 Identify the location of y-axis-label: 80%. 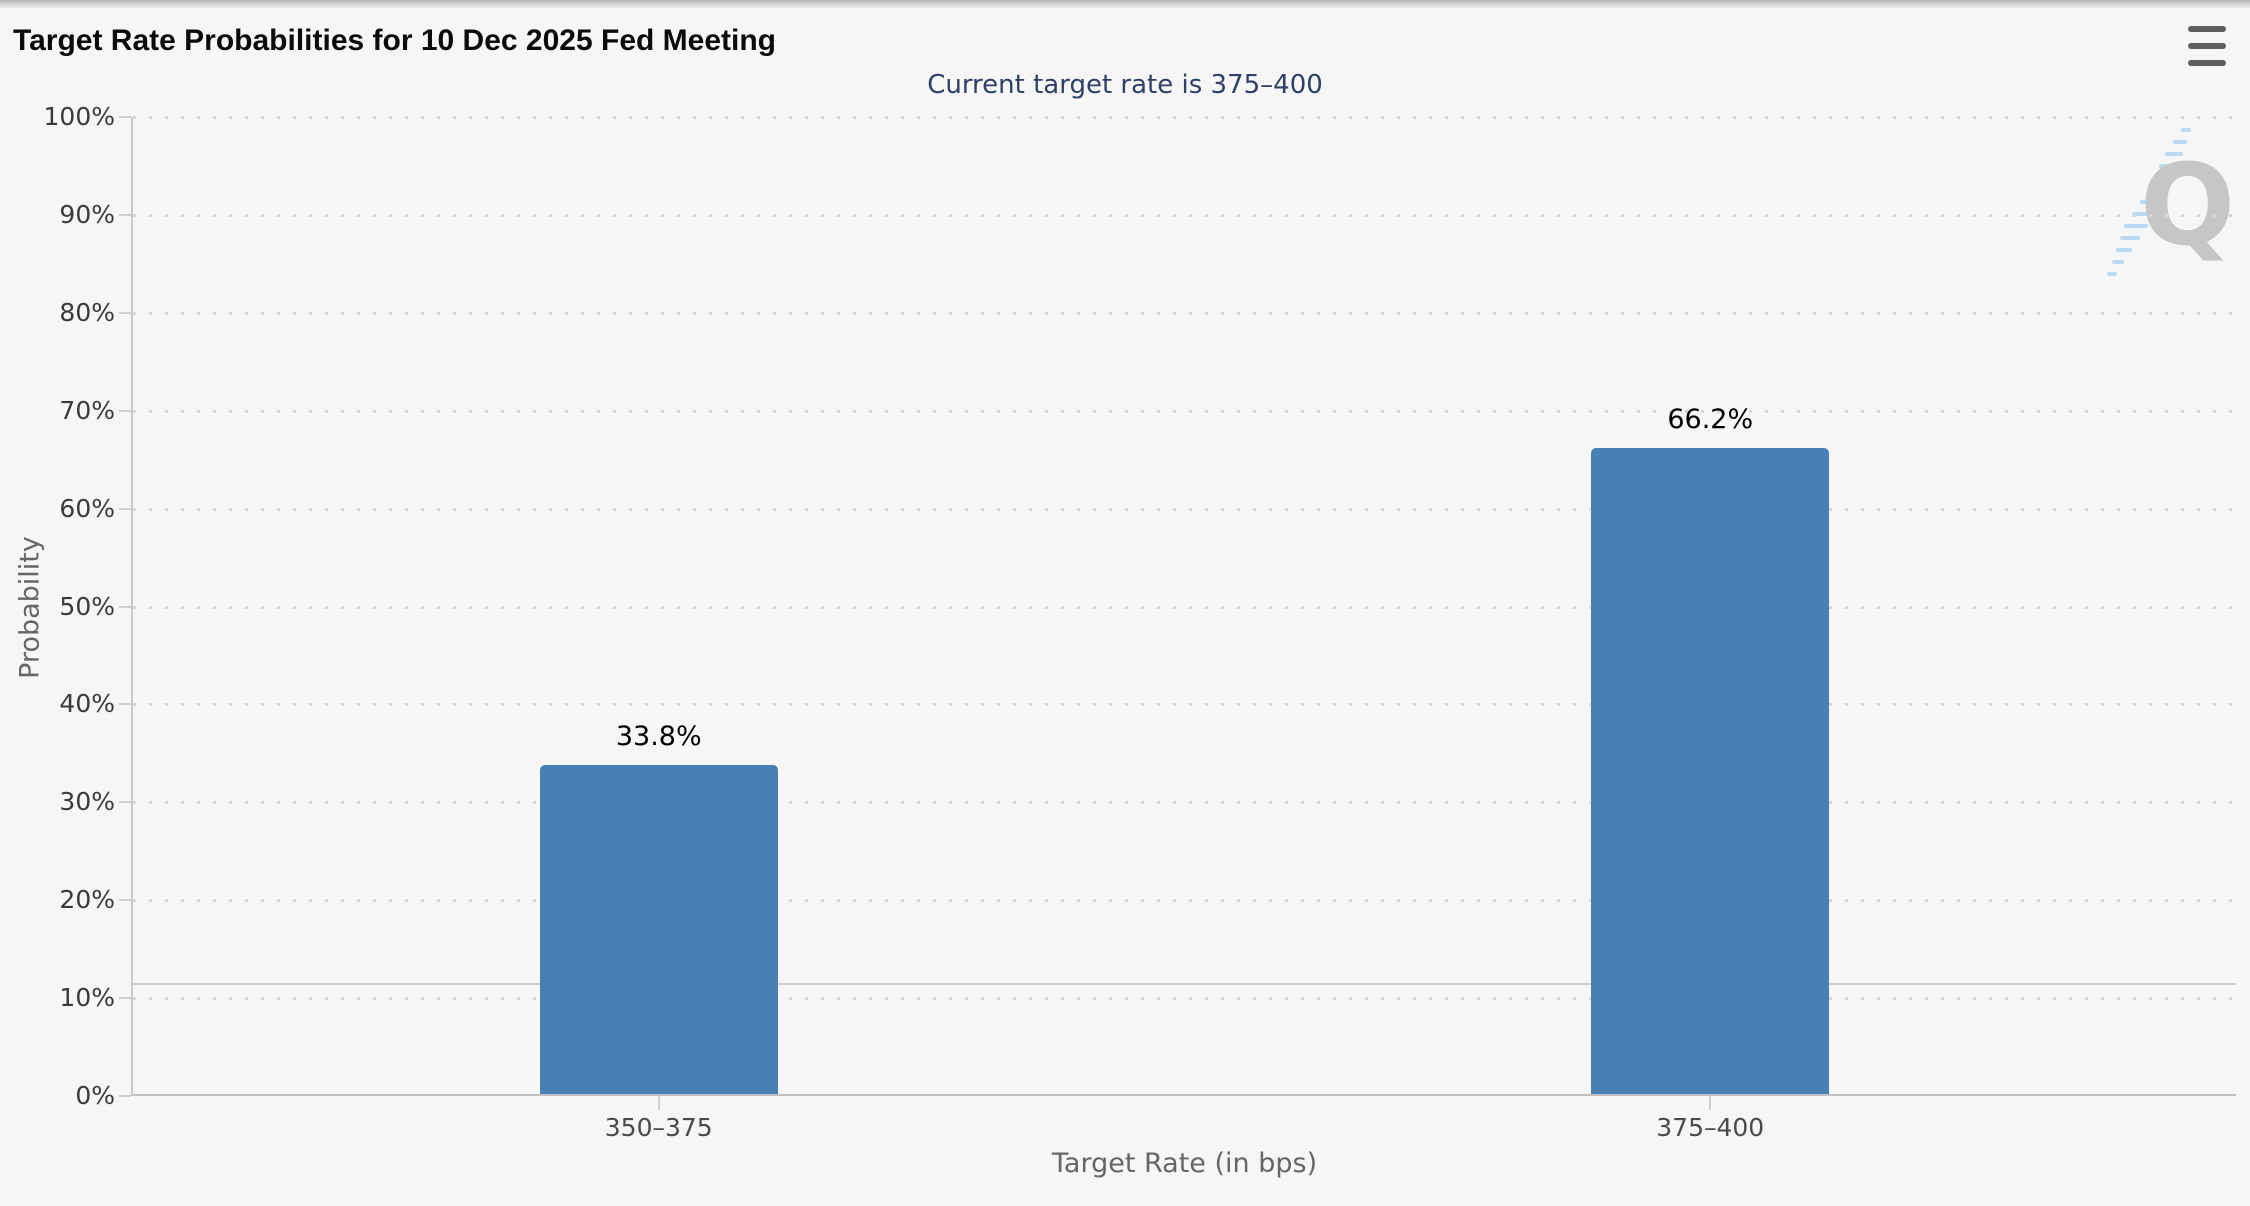
(87, 312).